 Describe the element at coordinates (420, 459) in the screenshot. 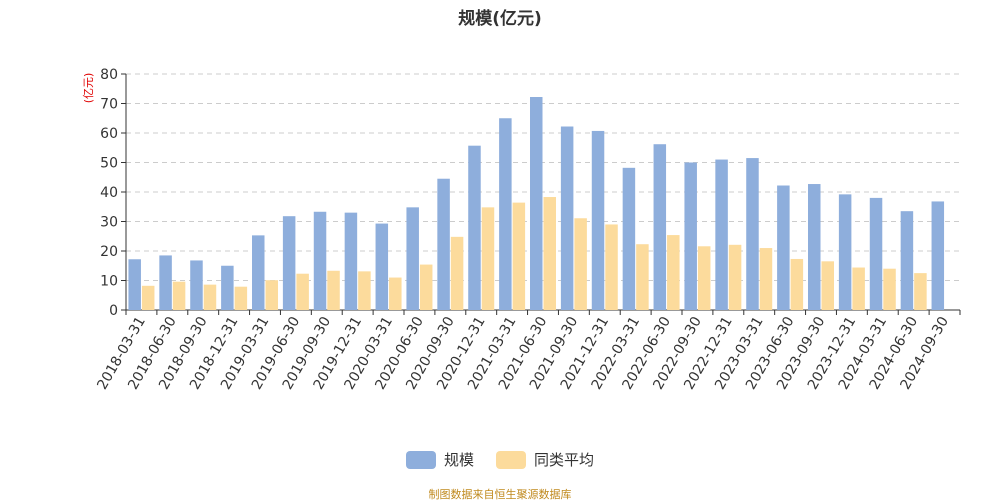

I see `legend-swatch-scale` at that location.